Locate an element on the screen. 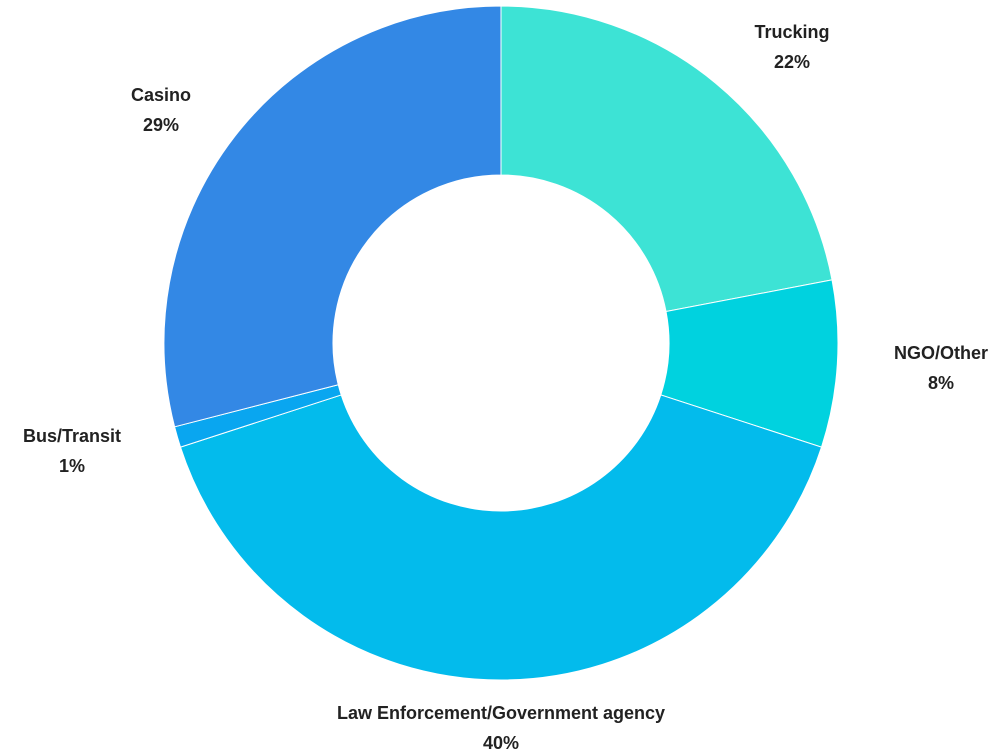  slice-label-group: Trucking 22% is located at coordinates (791, 47).